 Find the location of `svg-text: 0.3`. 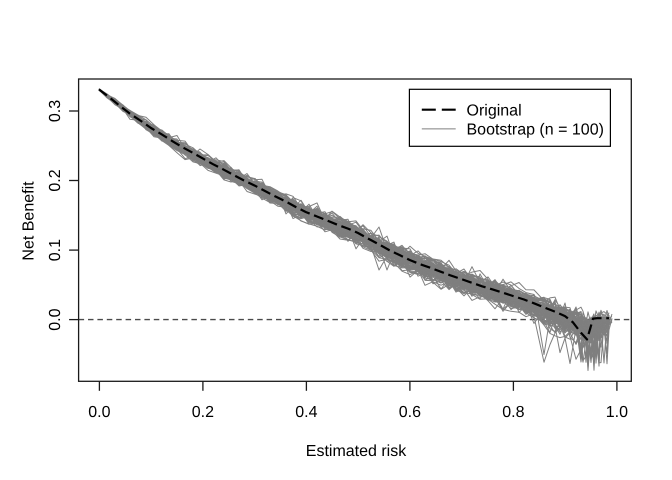

svg-text: 0.3 is located at coordinates (55, 111).